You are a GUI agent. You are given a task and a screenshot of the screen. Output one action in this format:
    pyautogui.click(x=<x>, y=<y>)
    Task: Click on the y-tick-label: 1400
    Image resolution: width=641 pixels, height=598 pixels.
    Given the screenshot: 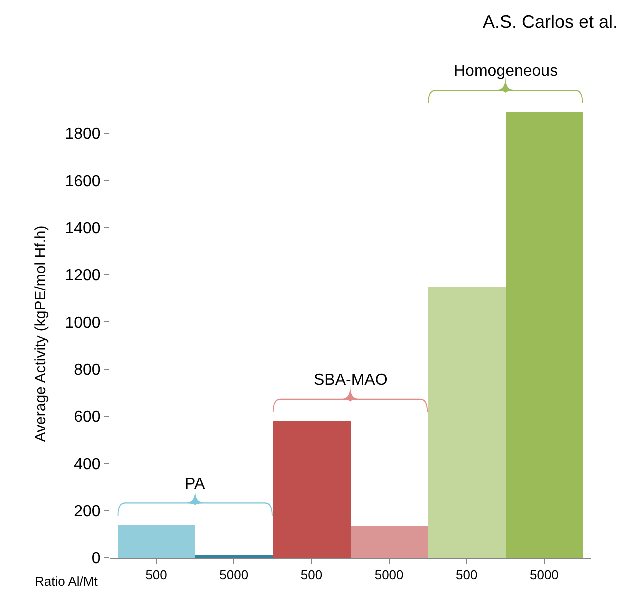 What is the action you would take?
    pyautogui.click(x=83, y=229)
    